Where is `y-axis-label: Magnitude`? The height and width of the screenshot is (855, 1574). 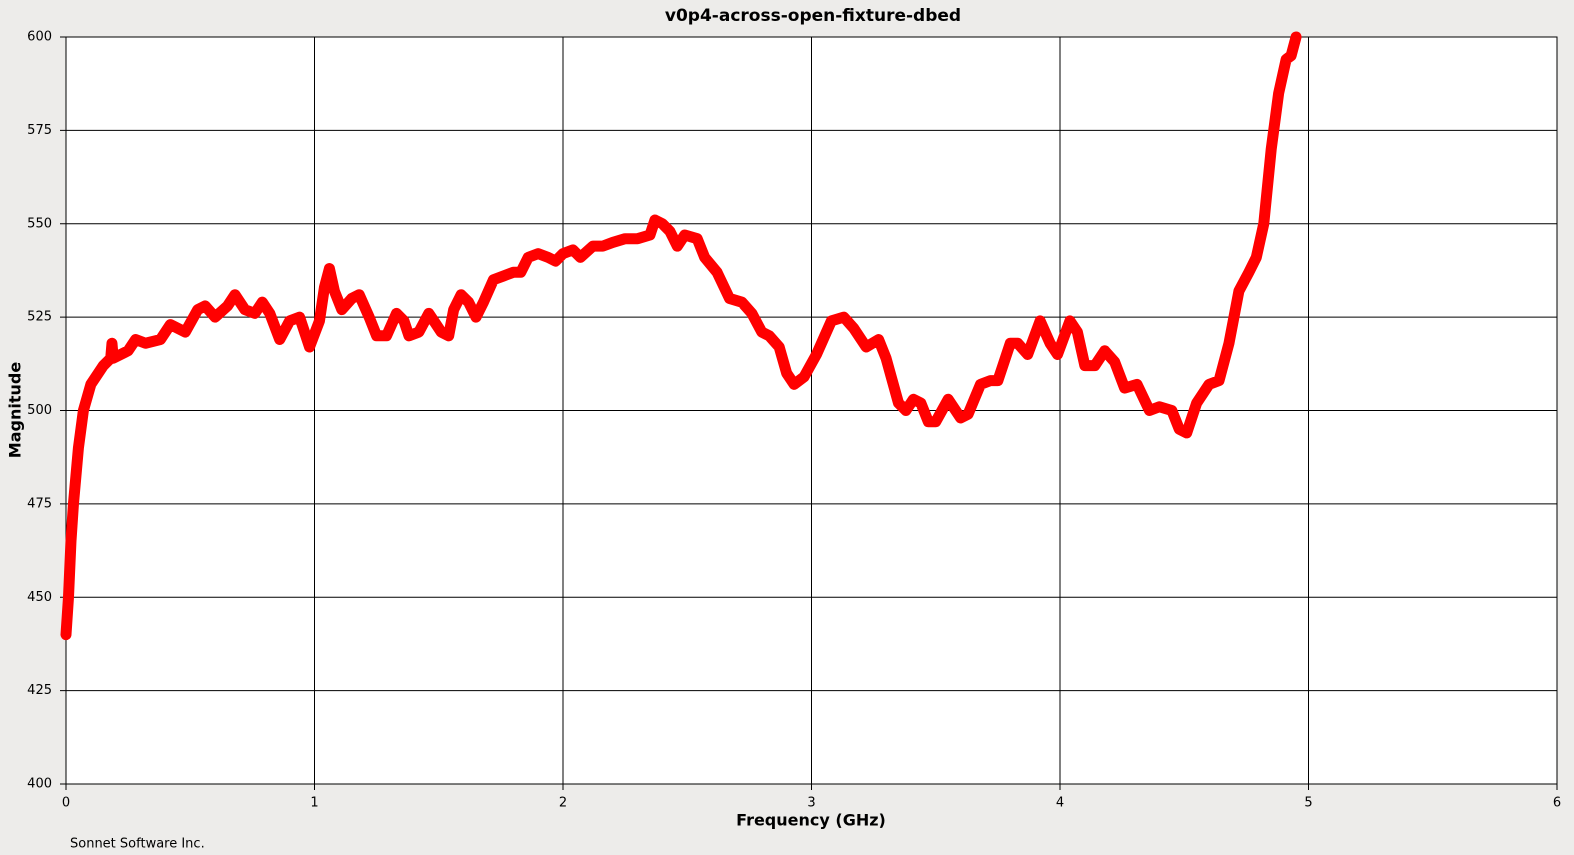
y-axis-label: Magnitude is located at coordinates (15, 410).